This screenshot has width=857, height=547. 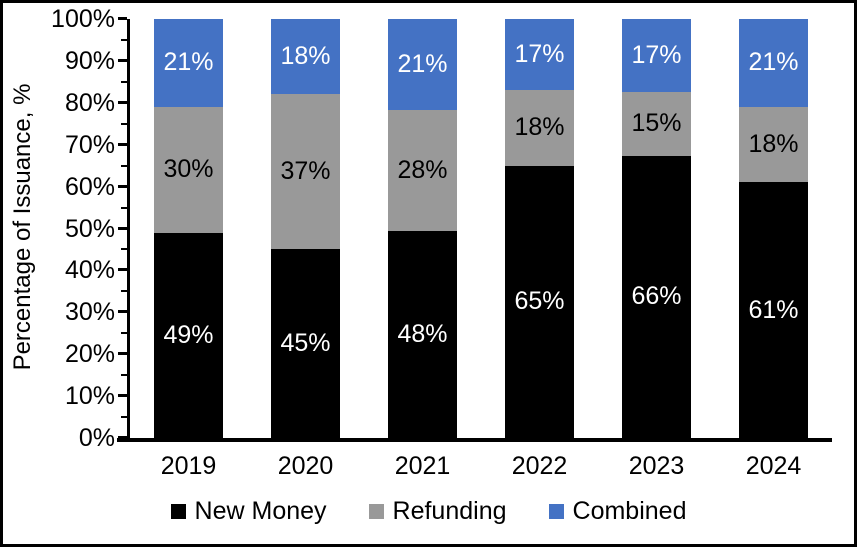 I want to click on bar-segment-refunding-2019: 30%, so click(x=188, y=169).